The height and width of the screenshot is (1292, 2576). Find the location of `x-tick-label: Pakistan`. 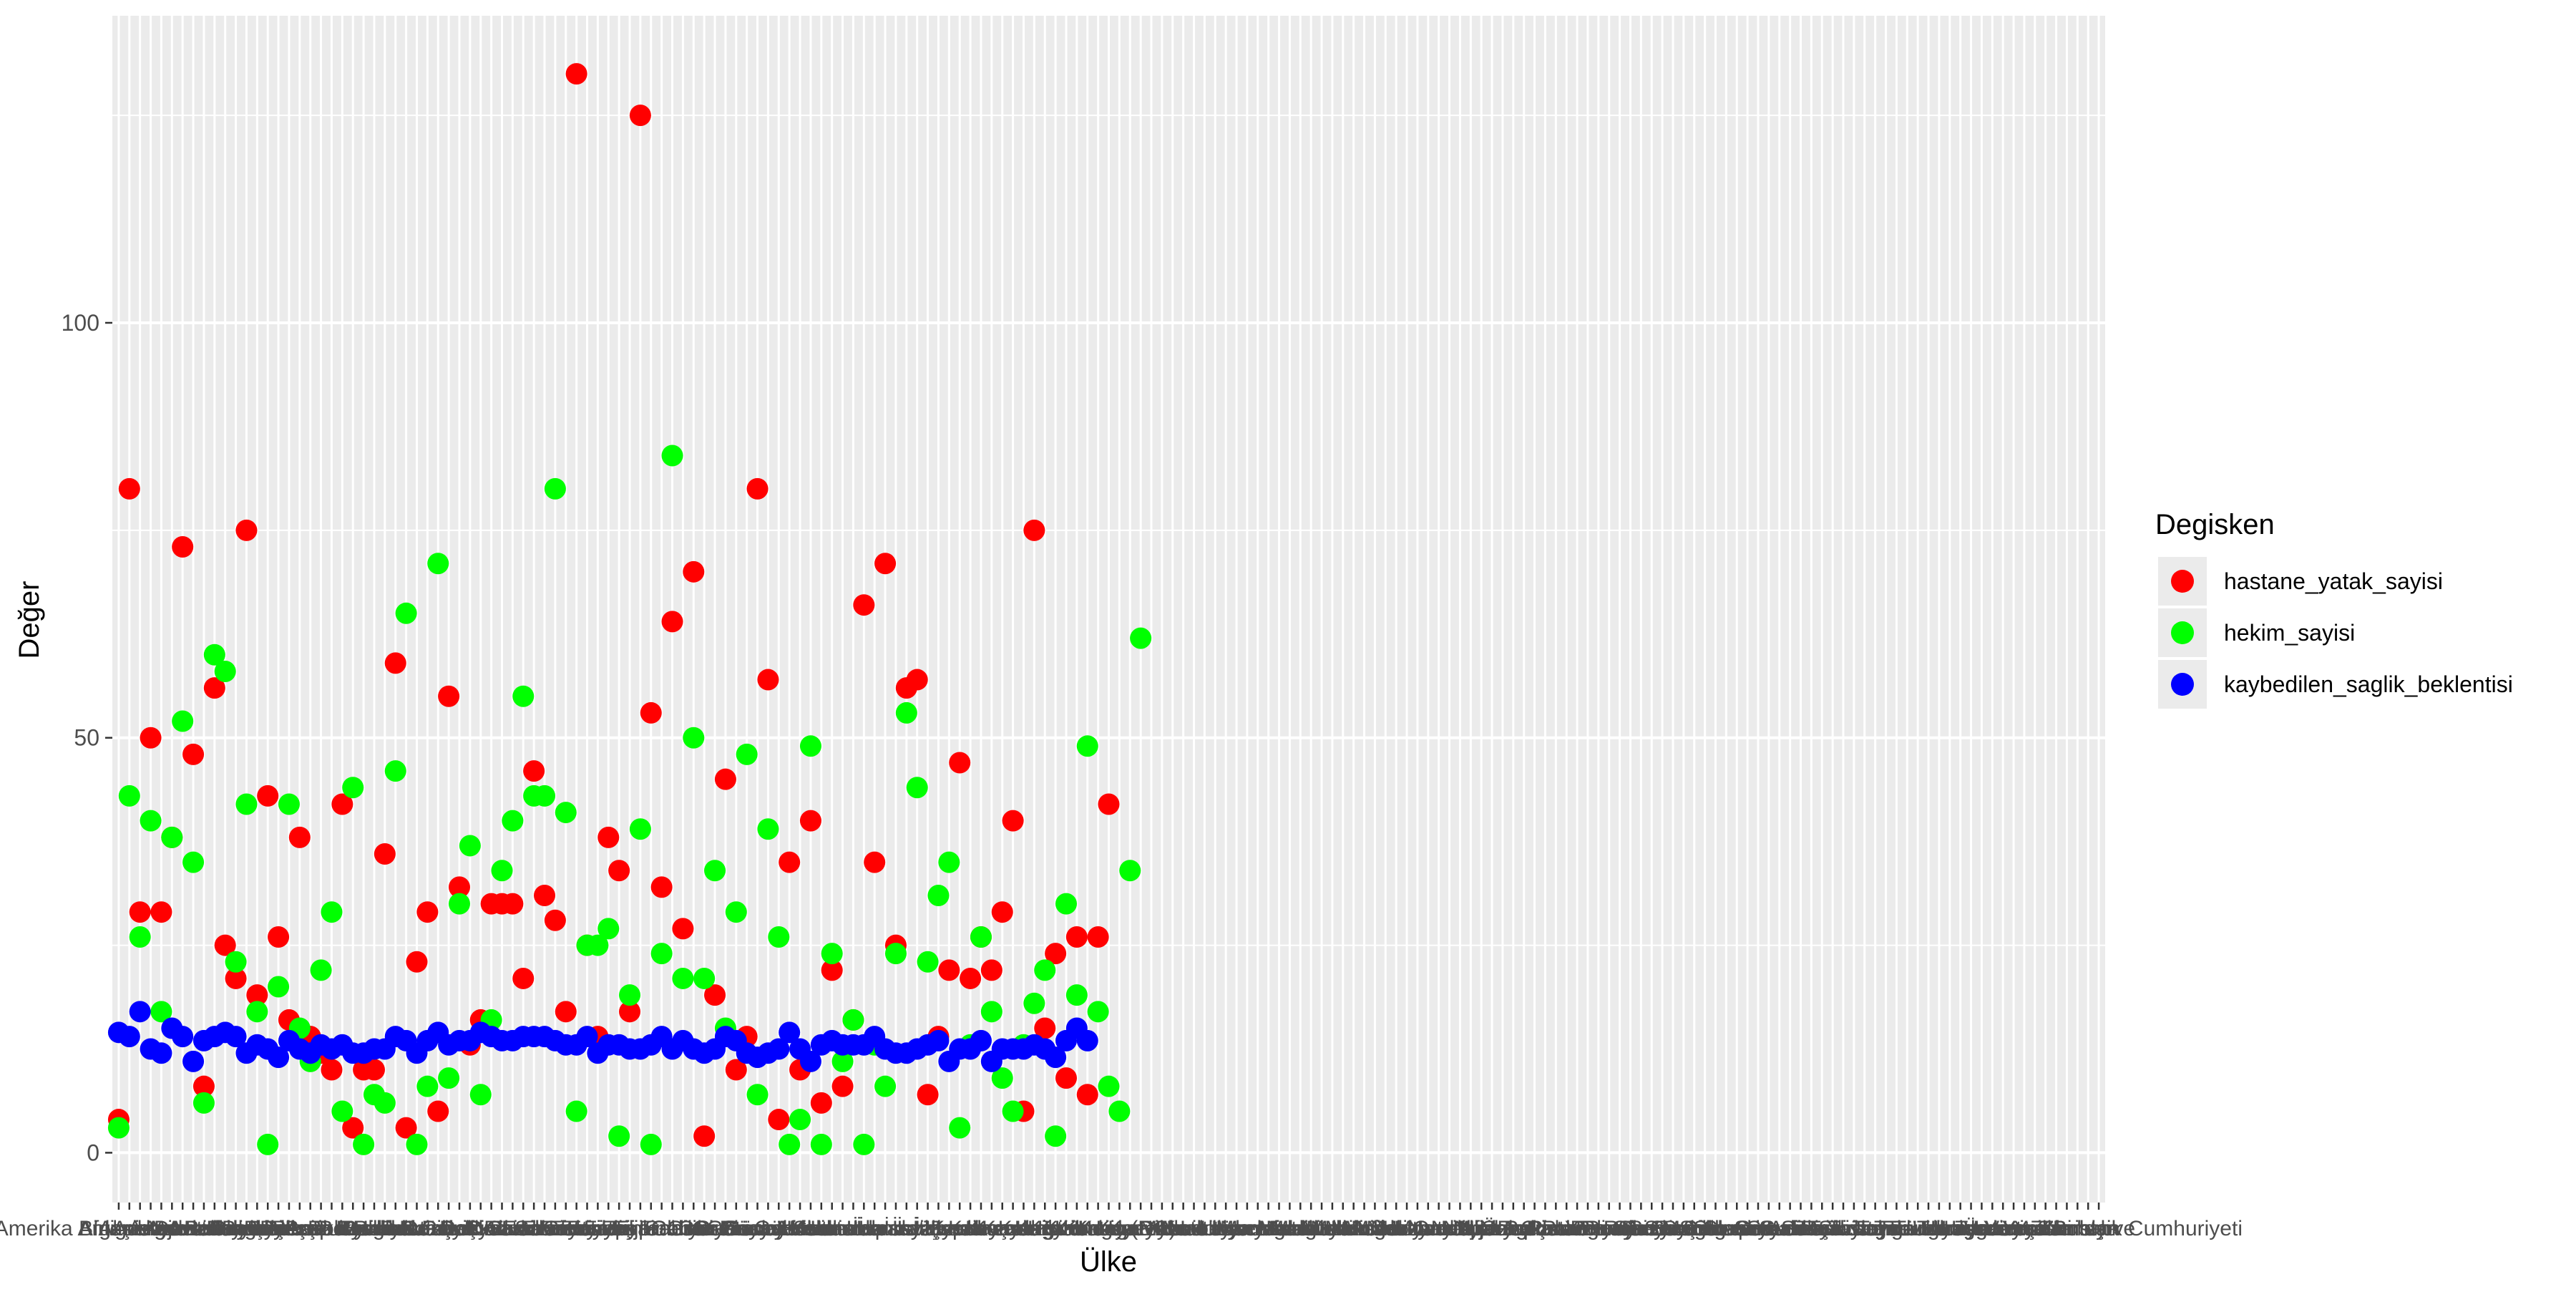

x-tick-label: Pakistan is located at coordinates (1545, 1228).